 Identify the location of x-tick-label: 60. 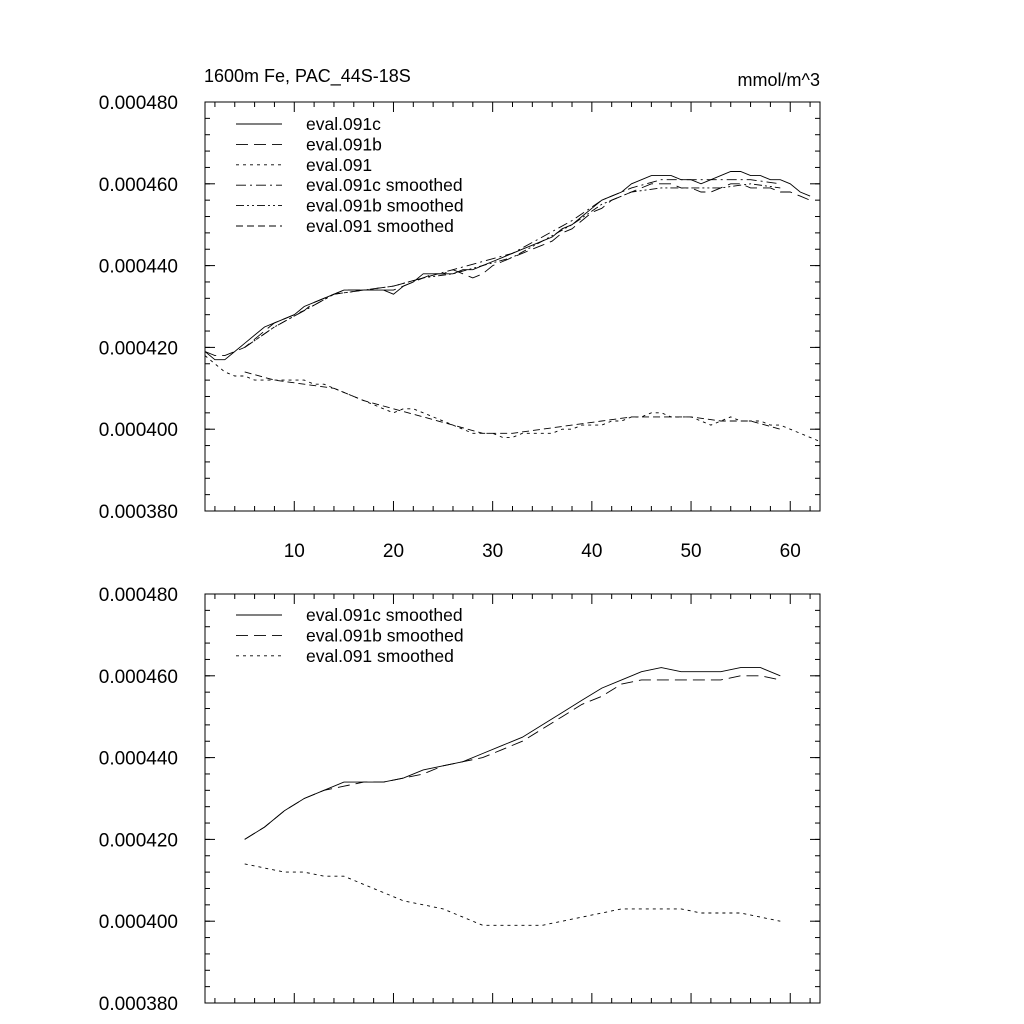
(790, 551).